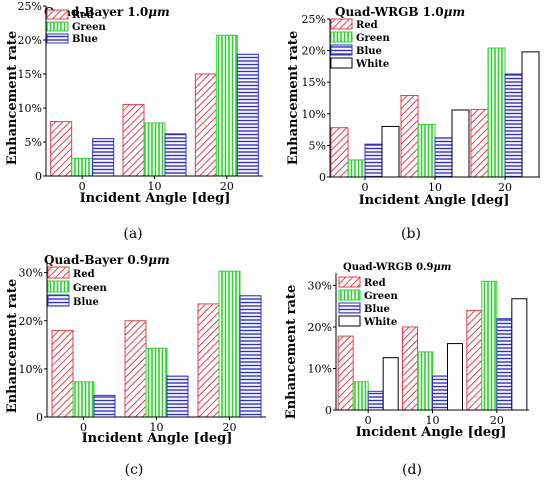 This screenshot has width=550, height=483. What do you see at coordinates (90, 288) in the screenshot?
I see `legend-label-green: Green` at bounding box center [90, 288].